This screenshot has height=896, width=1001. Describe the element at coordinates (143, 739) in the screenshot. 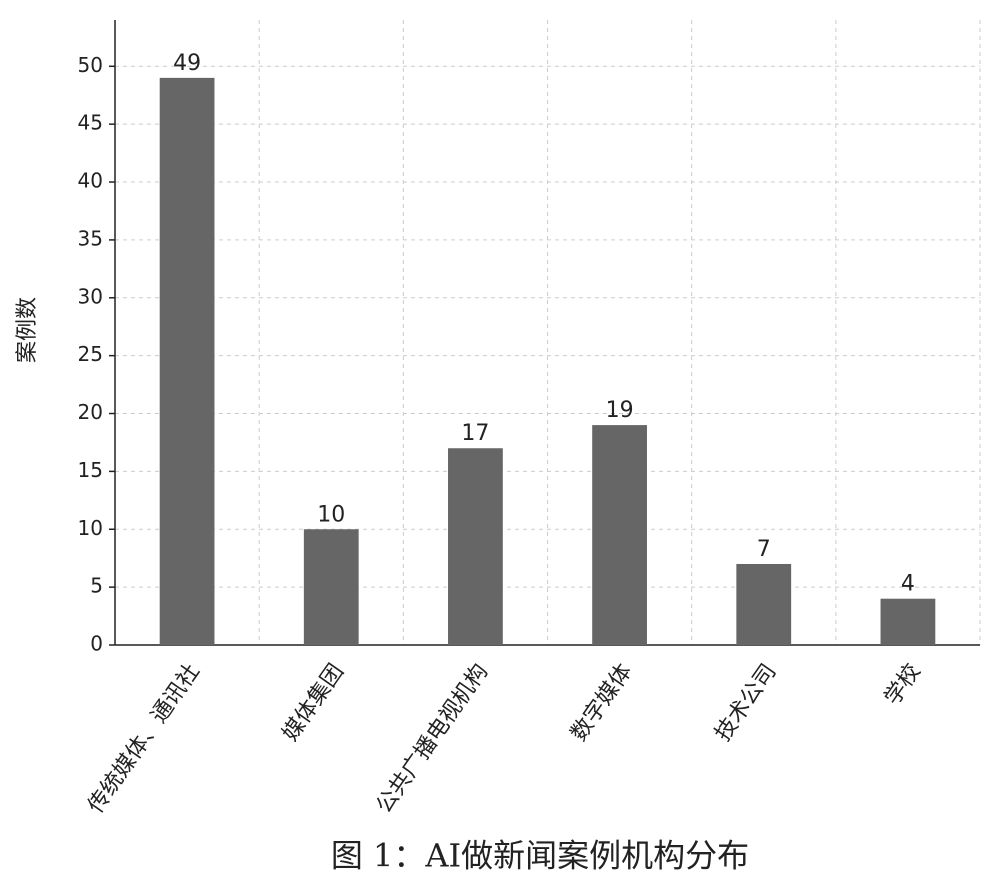

I see `x-tick-label: 传统媒体、通讯社` at that location.